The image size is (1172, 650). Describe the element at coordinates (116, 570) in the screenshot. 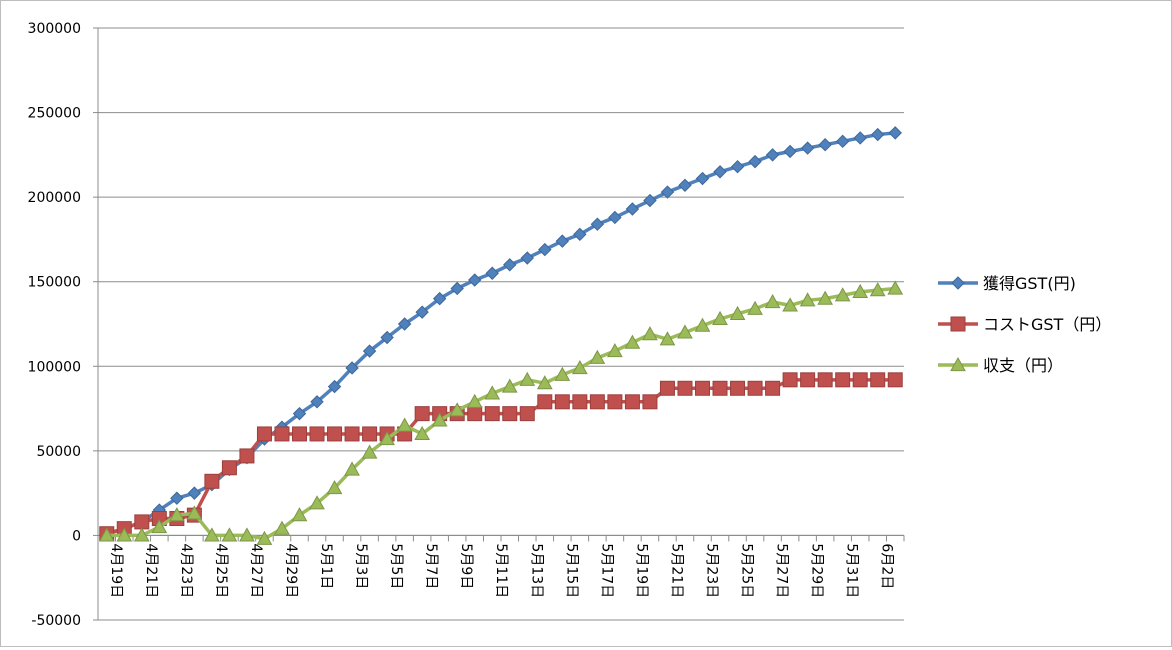

I see `x-tick-label: 4月19日` at that location.